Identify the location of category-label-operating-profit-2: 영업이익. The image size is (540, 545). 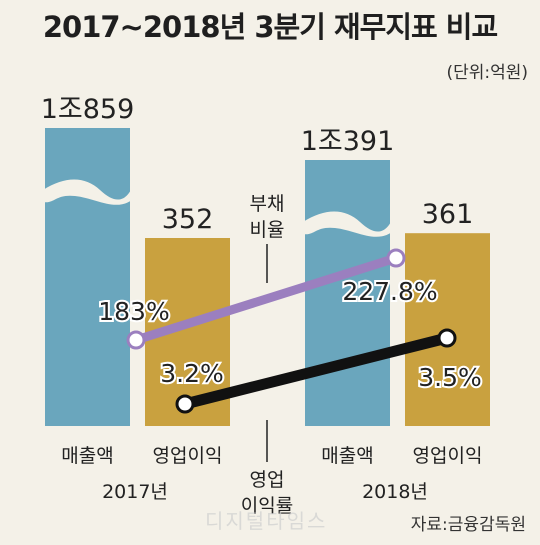
(448, 456).